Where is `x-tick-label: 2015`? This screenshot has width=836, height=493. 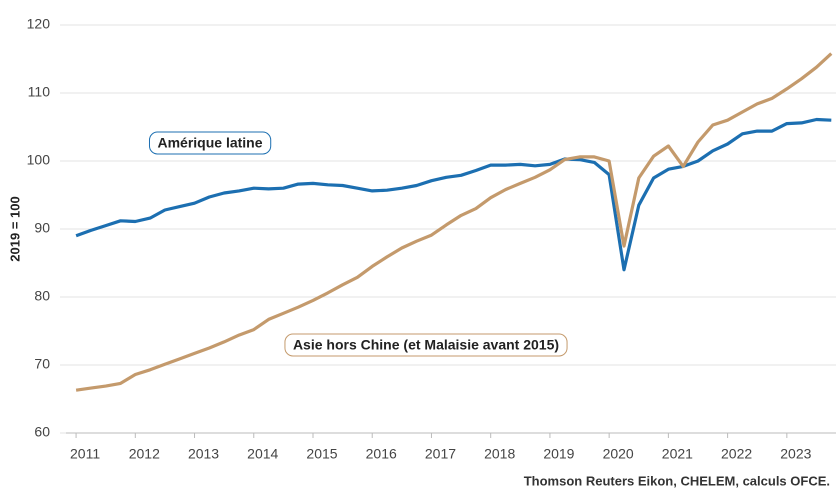
x-tick-label: 2015 is located at coordinates (321, 454).